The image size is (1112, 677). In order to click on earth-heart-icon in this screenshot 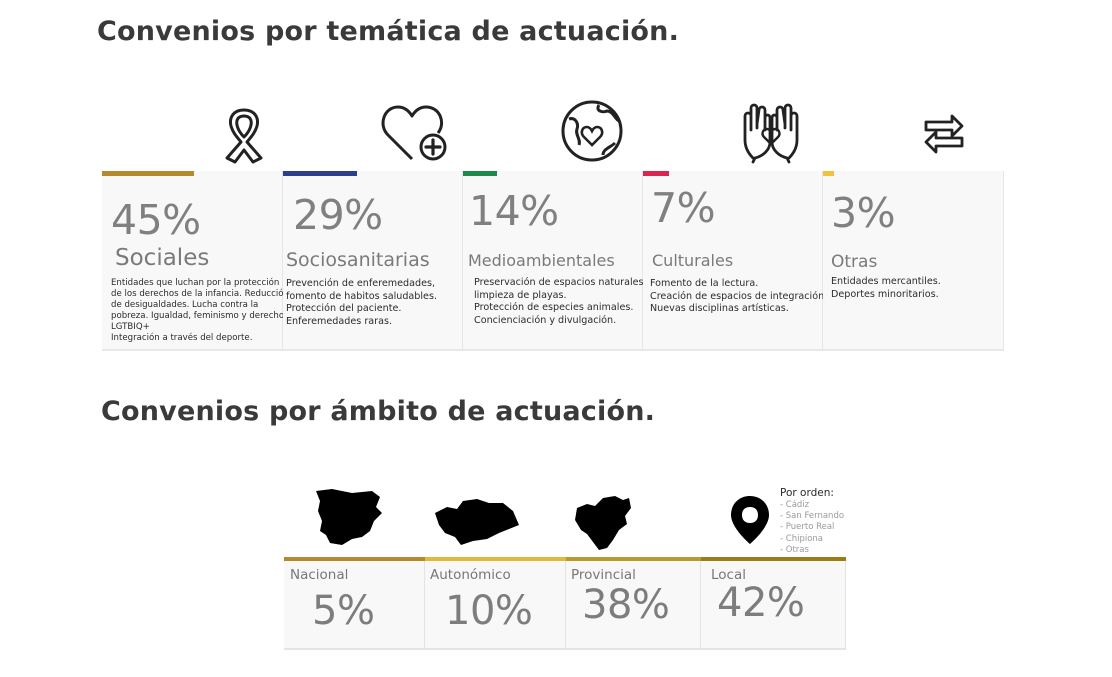, I will do `click(592, 131)`.